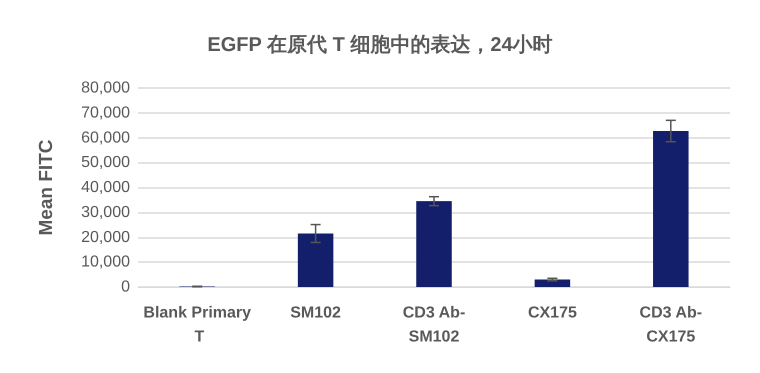 Image resolution: width=760 pixels, height=373 pixels. Describe the element at coordinates (105, 137) in the screenshot. I see `y-tick-label: 60,000` at that location.